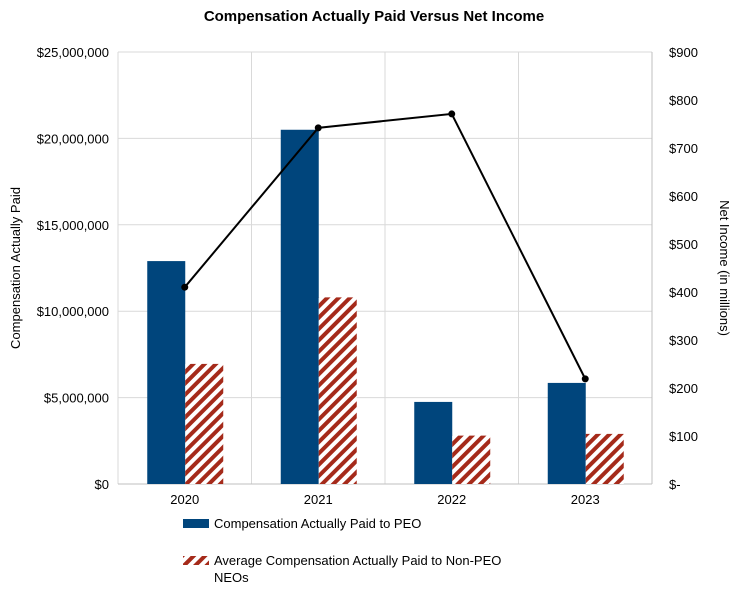 This screenshot has height=591, width=733. What do you see at coordinates (724, 268) in the screenshot?
I see `right-axis-title: Net Income (in millions)` at bounding box center [724, 268].